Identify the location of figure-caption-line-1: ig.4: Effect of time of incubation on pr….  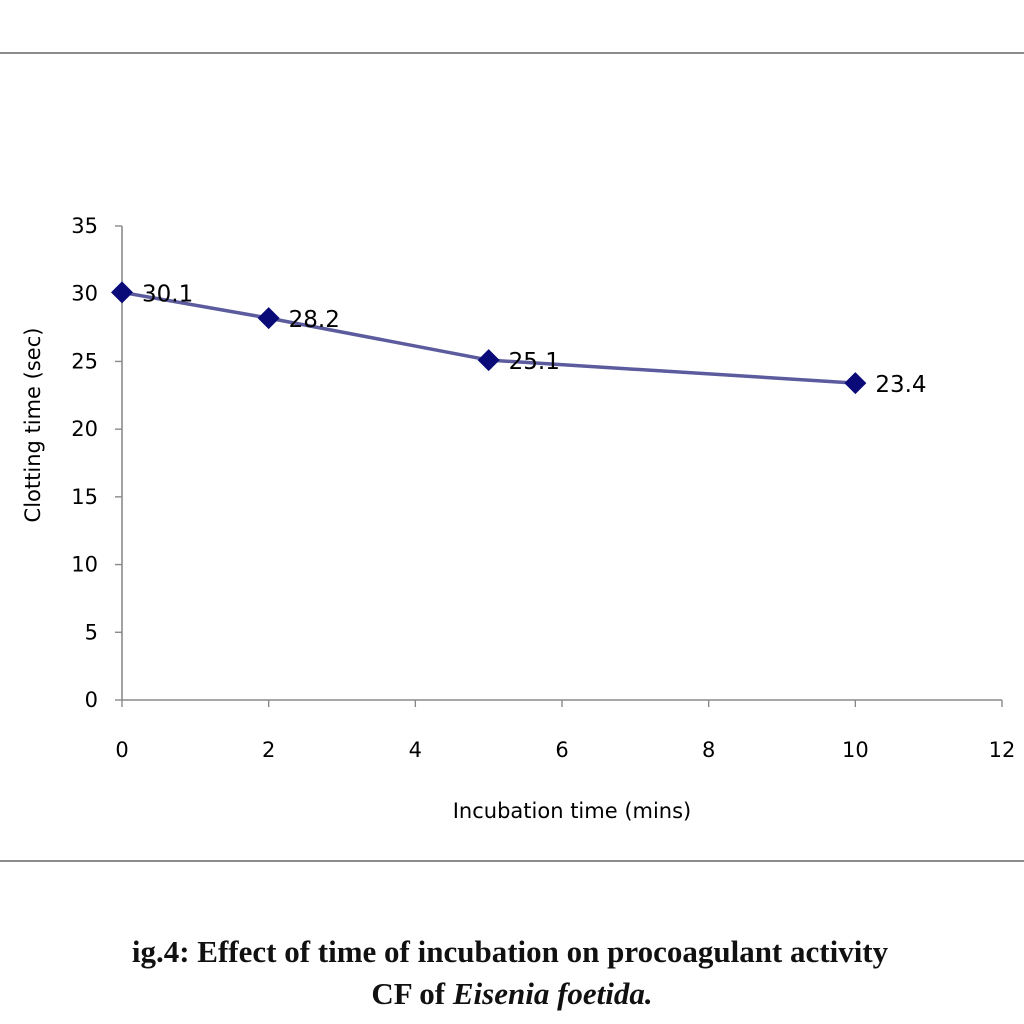
(510, 951).